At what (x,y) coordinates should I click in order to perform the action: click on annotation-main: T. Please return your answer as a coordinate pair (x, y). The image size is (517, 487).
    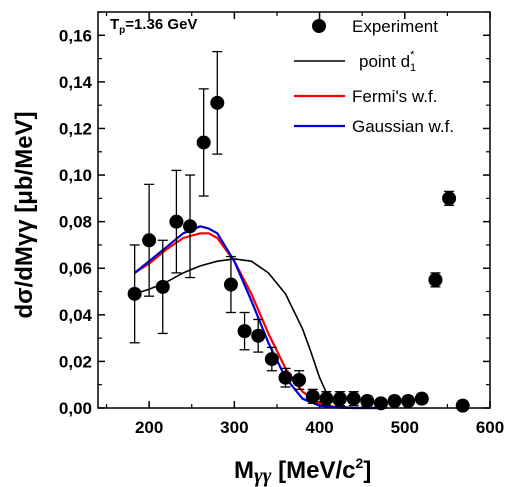
    Looking at the image, I should click on (114, 24).